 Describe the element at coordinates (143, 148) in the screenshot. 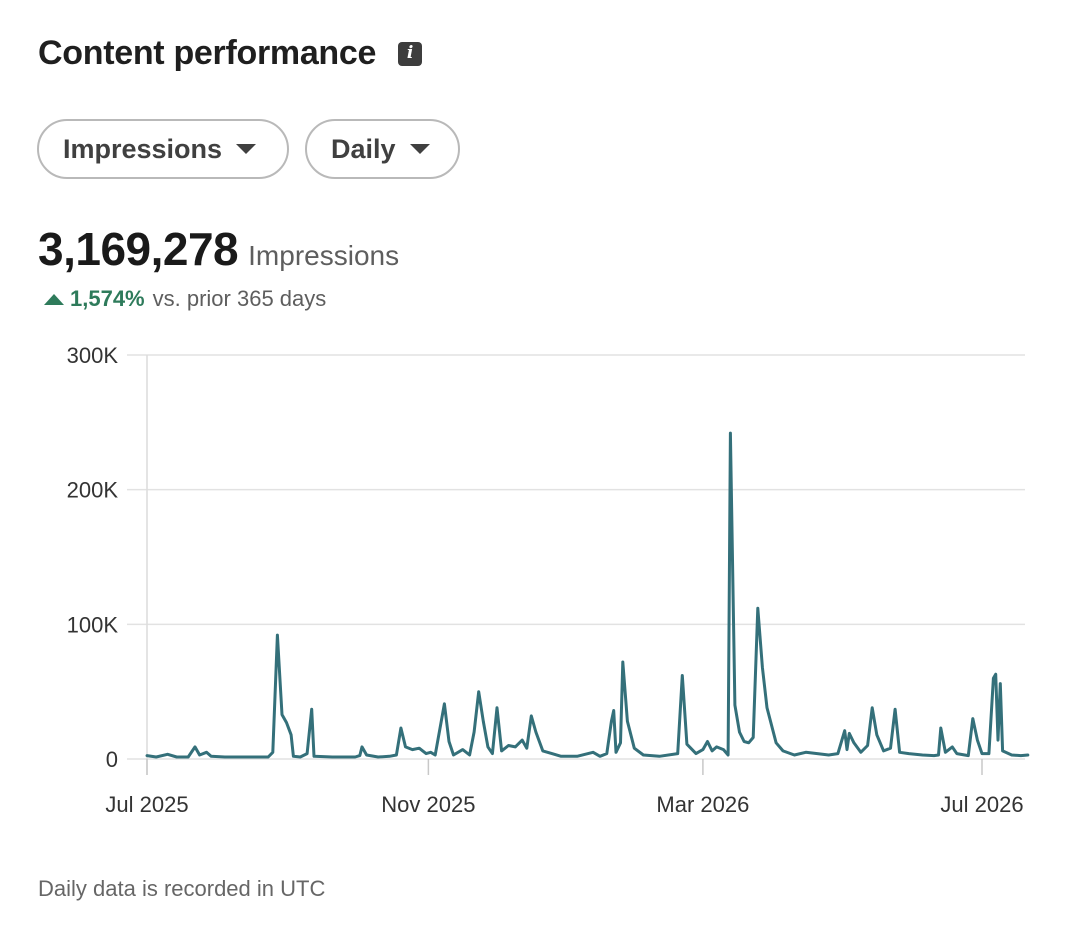

I see `metric-dropdown-label: Impressions` at that location.